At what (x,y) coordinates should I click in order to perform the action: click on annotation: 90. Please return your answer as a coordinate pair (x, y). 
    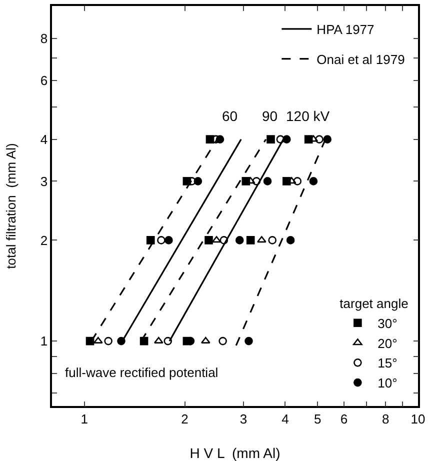
    Looking at the image, I should click on (270, 116).